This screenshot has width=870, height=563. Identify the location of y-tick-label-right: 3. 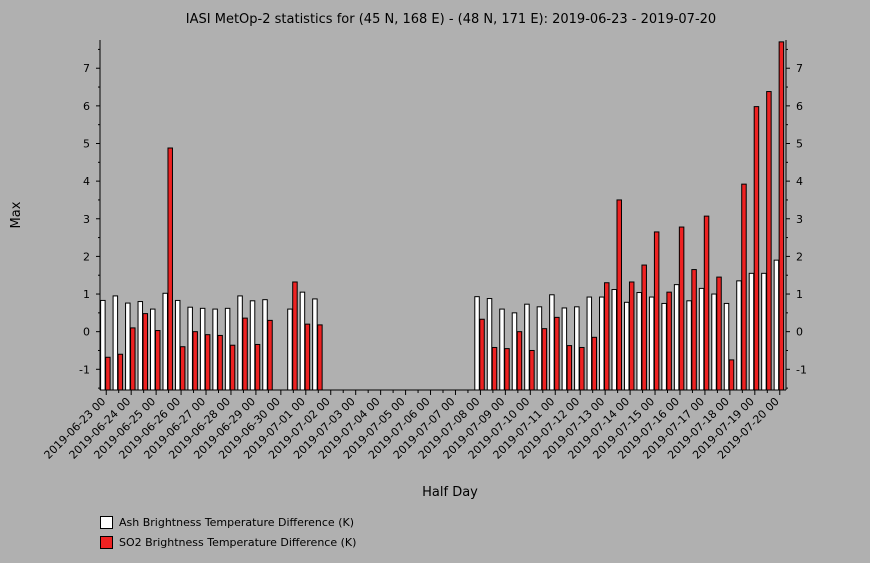
(799, 219).